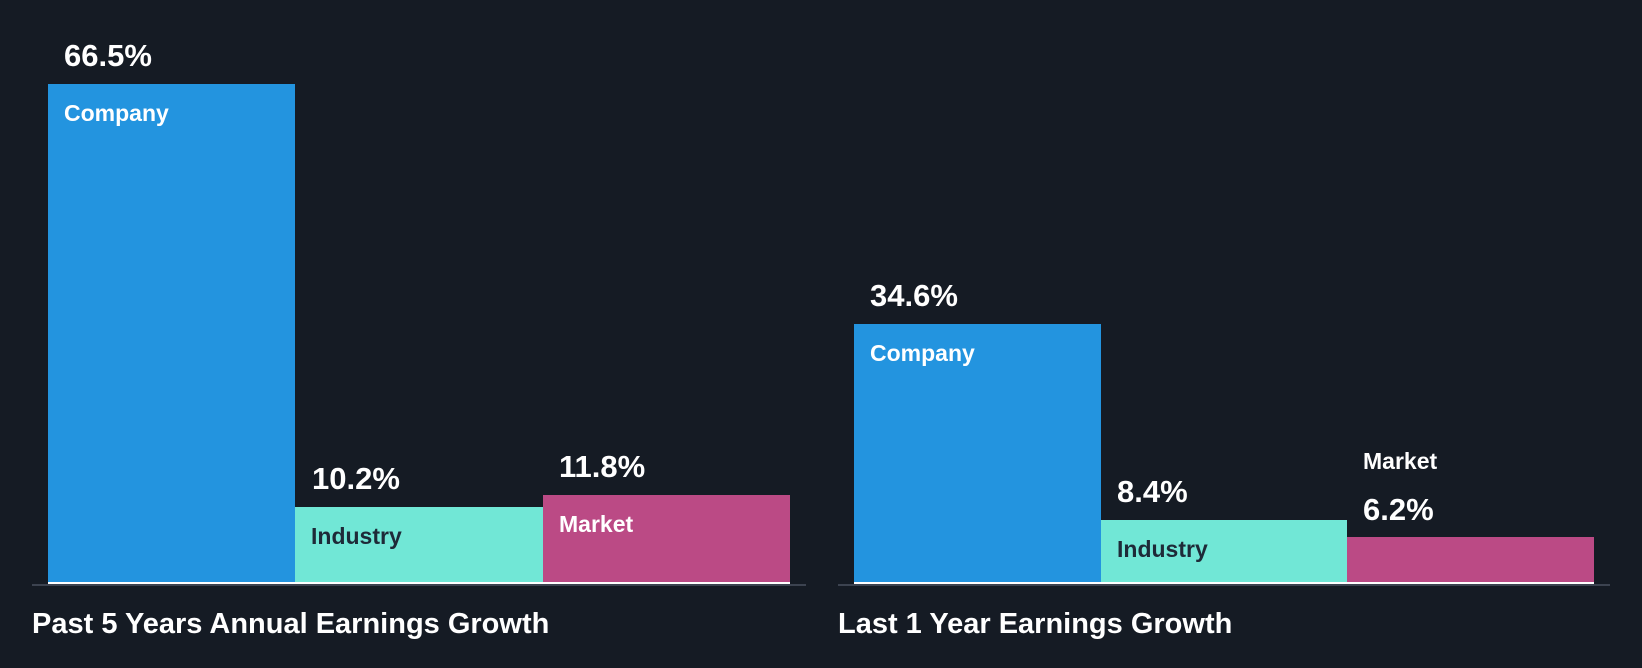 The width and height of the screenshot is (1642, 668). What do you see at coordinates (356, 478) in the screenshot?
I see `industry-value-label: 10.2%` at bounding box center [356, 478].